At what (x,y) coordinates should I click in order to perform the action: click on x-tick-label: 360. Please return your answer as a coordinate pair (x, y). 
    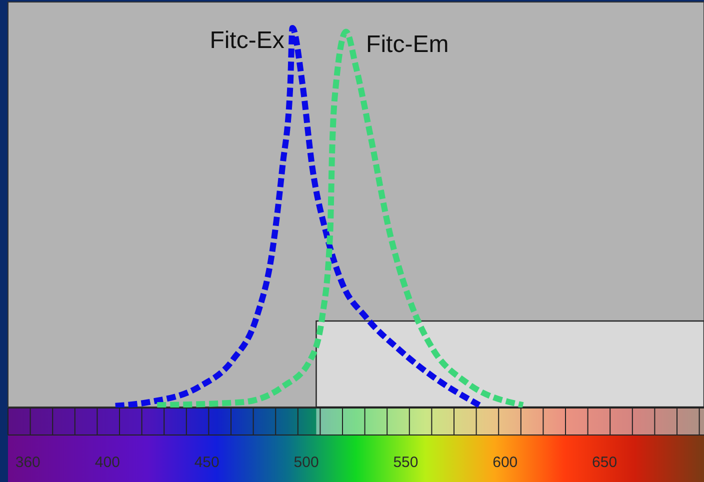
    Looking at the image, I should click on (27, 462).